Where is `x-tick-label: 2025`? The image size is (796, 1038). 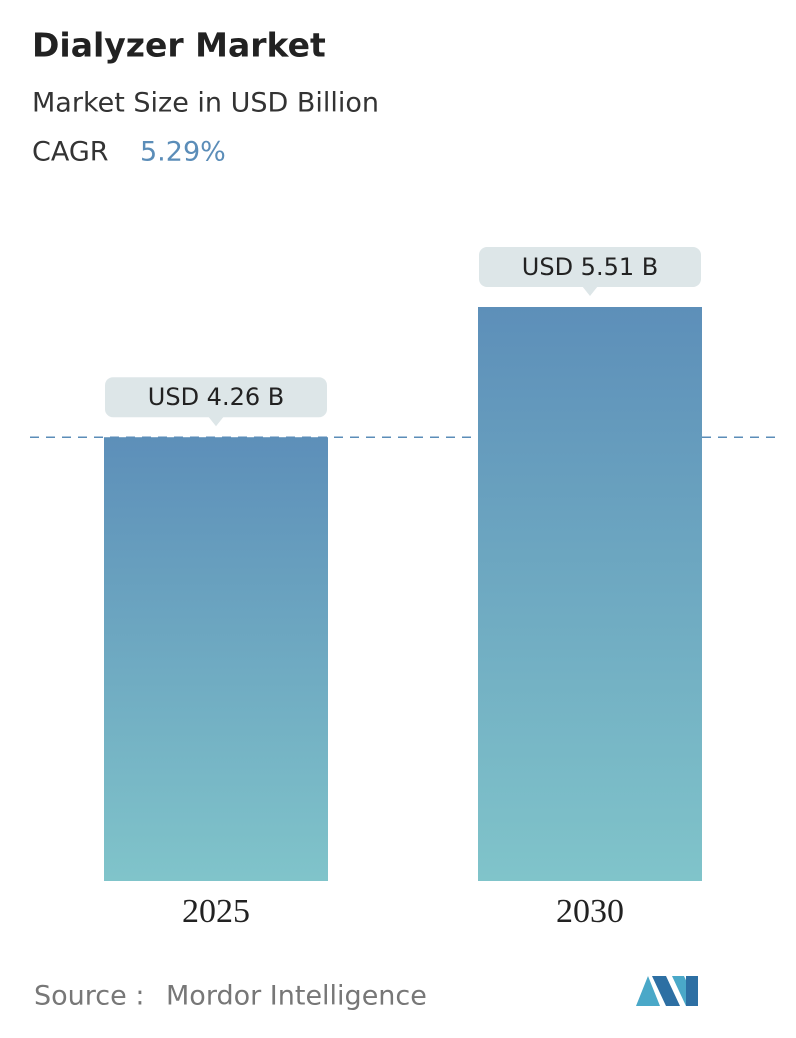 x-tick-label: 2025 is located at coordinates (216, 911).